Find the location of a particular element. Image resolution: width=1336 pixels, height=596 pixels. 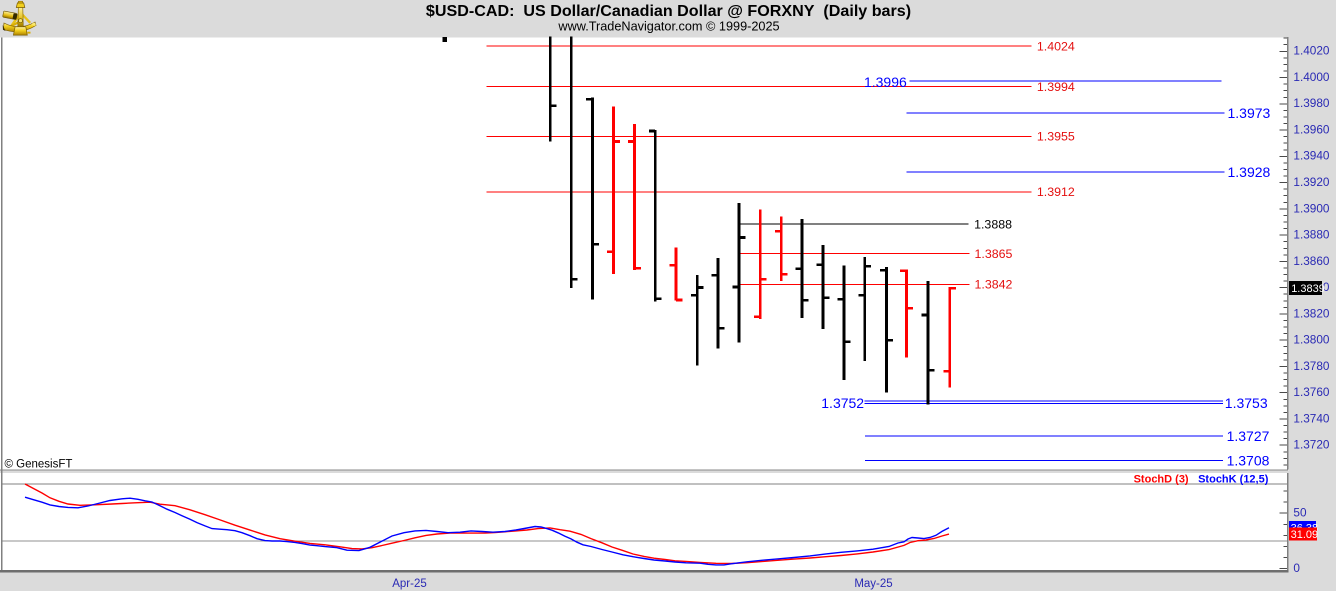

svg-text: 1.4020 is located at coordinates (1311, 51).